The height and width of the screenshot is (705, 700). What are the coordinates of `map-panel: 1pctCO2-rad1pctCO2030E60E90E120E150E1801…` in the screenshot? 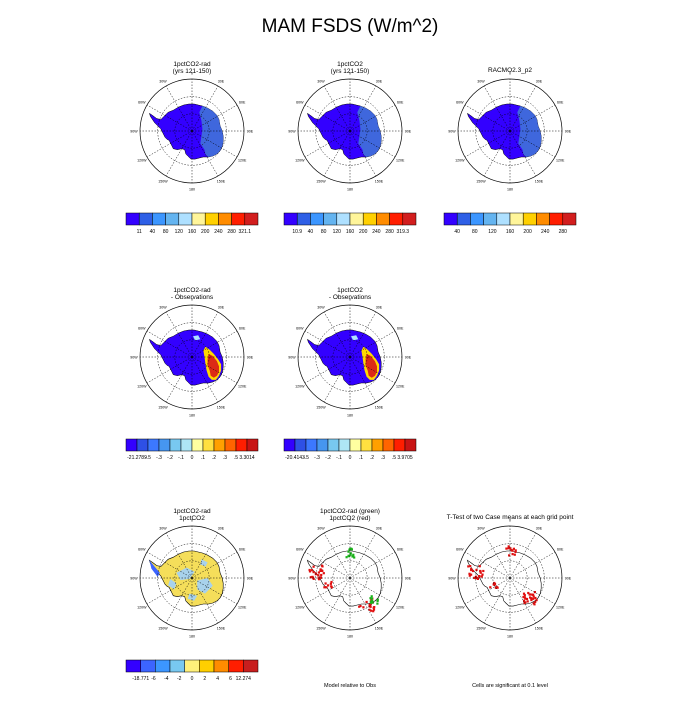 It's located at (192, 595).